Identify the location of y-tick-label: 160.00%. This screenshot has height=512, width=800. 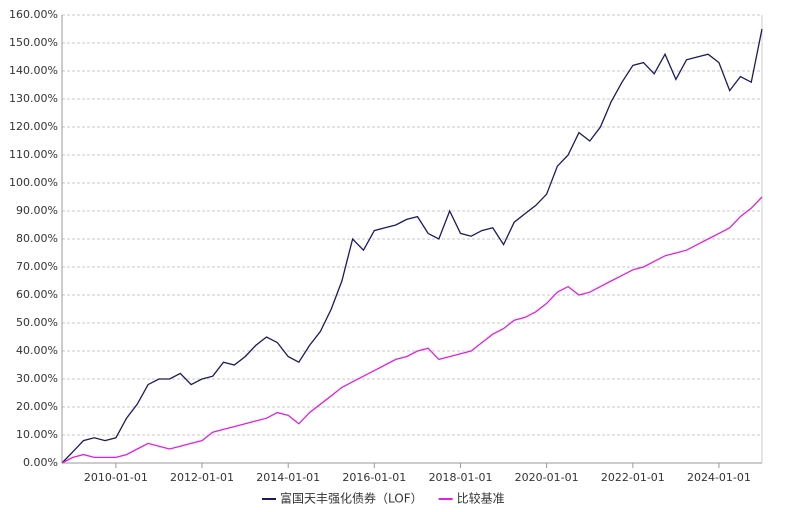
(33, 14).